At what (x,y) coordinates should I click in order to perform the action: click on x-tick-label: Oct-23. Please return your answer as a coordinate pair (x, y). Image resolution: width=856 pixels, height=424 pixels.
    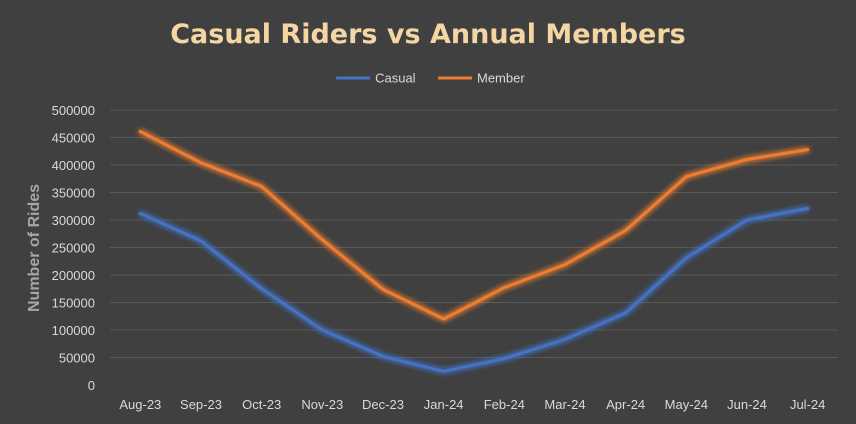
    Looking at the image, I should click on (261, 404).